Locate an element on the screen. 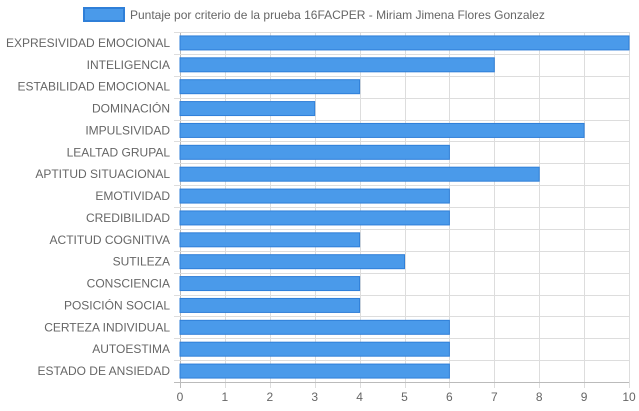  x-tick-label: 2 is located at coordinates (269, 397).